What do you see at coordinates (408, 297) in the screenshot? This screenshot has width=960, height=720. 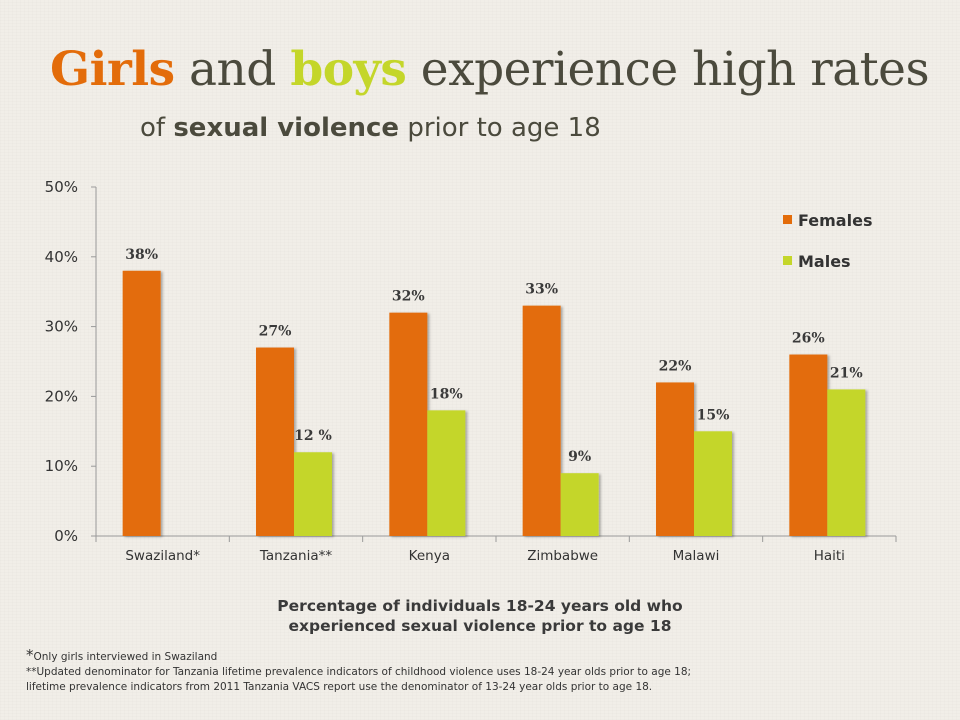 I see `data-label-females: 32%` at bounding box center [408, 297].